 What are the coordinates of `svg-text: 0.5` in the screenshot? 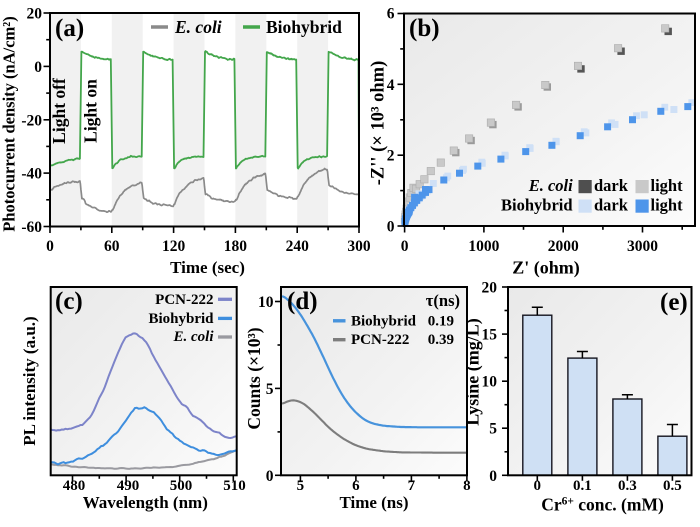 It's located at (672, 486).